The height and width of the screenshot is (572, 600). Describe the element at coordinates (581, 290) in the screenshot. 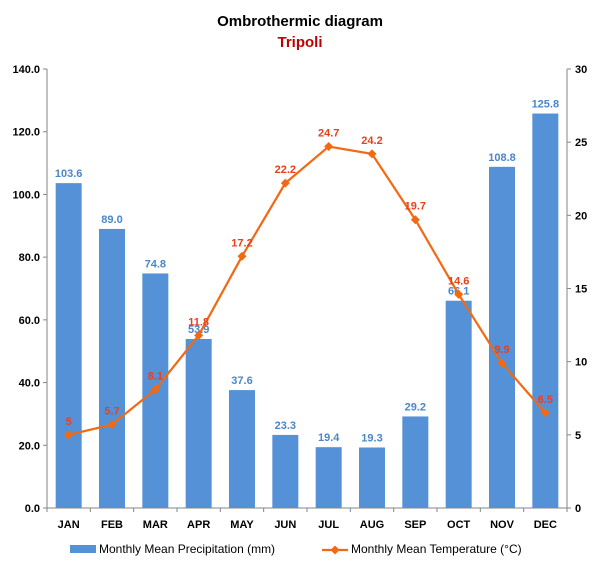

I see `y-right-tick-label: 15` at that location.